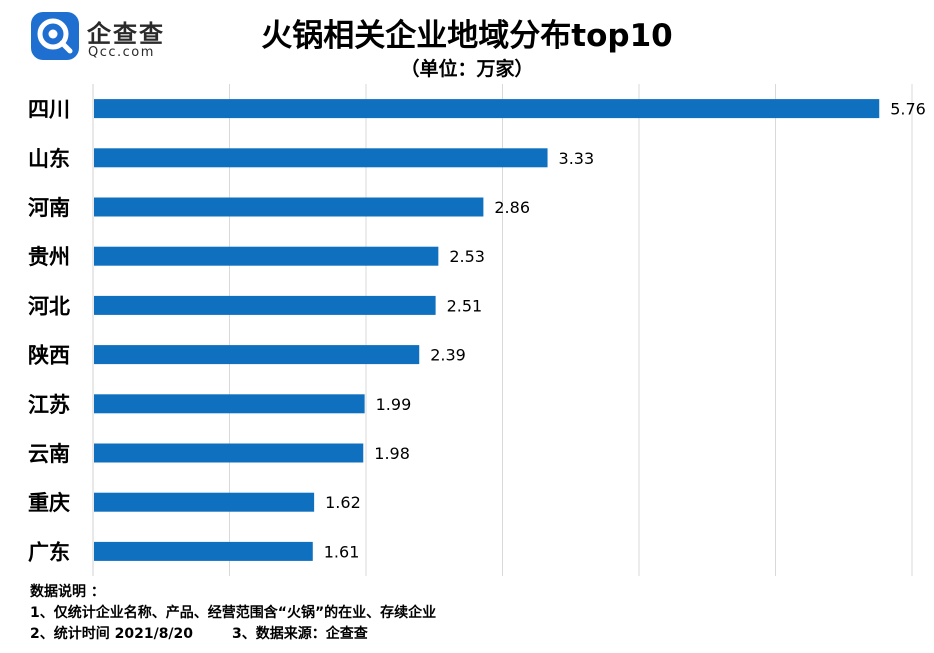  Describe the element at coordinates (199, 634) in the screenshot. I see `notes-line-2: 2、统计时间 2021/8/20 3、数据来源：企查查` at that location.